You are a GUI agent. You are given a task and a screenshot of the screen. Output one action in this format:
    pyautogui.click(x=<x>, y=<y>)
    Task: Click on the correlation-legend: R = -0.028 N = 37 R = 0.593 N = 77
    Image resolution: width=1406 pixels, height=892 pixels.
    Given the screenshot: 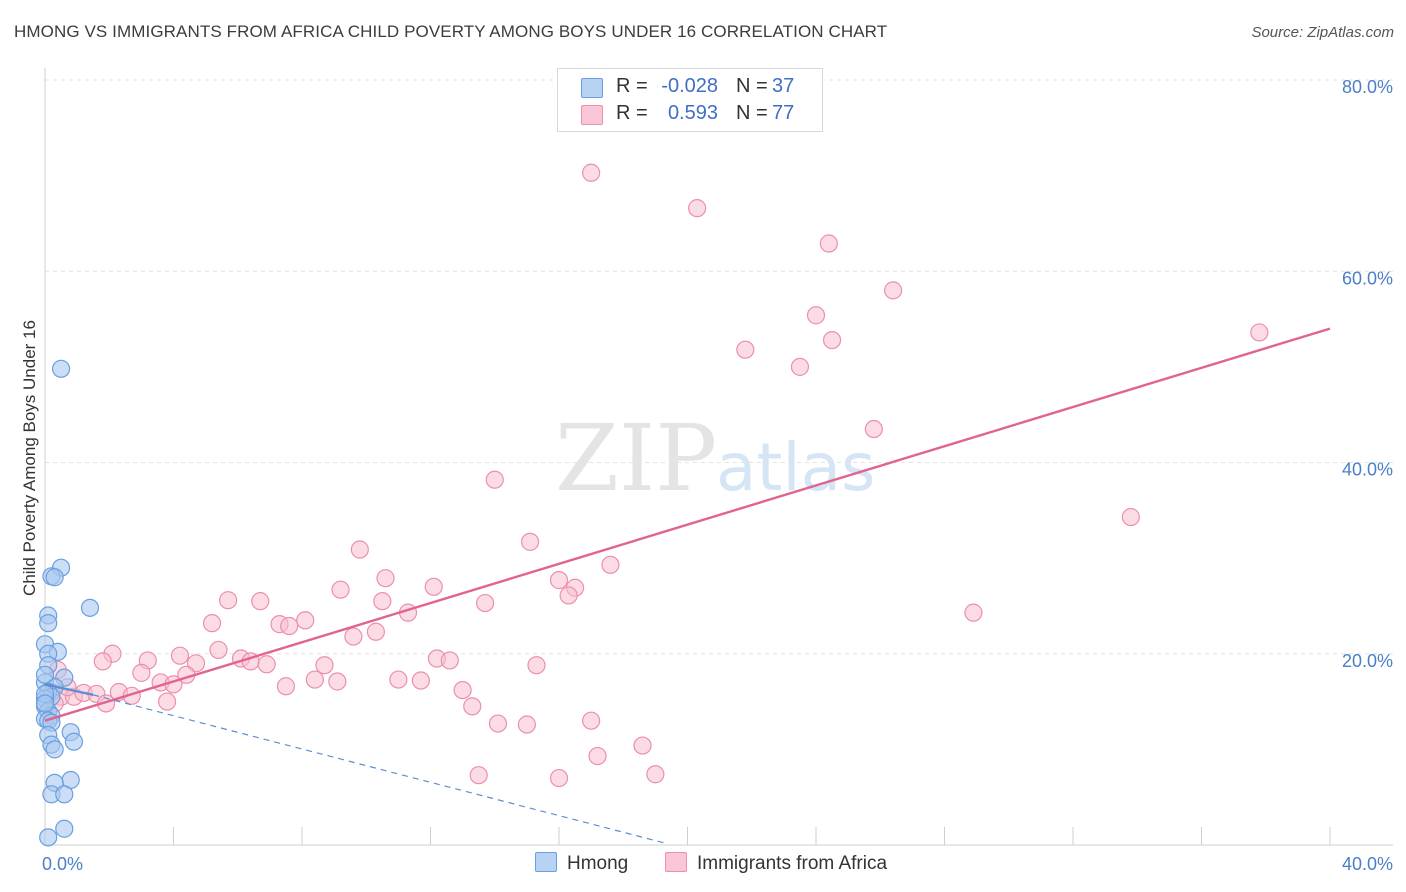 What is the action you would take?
    pyautogui.click(x=690, y=100)
    